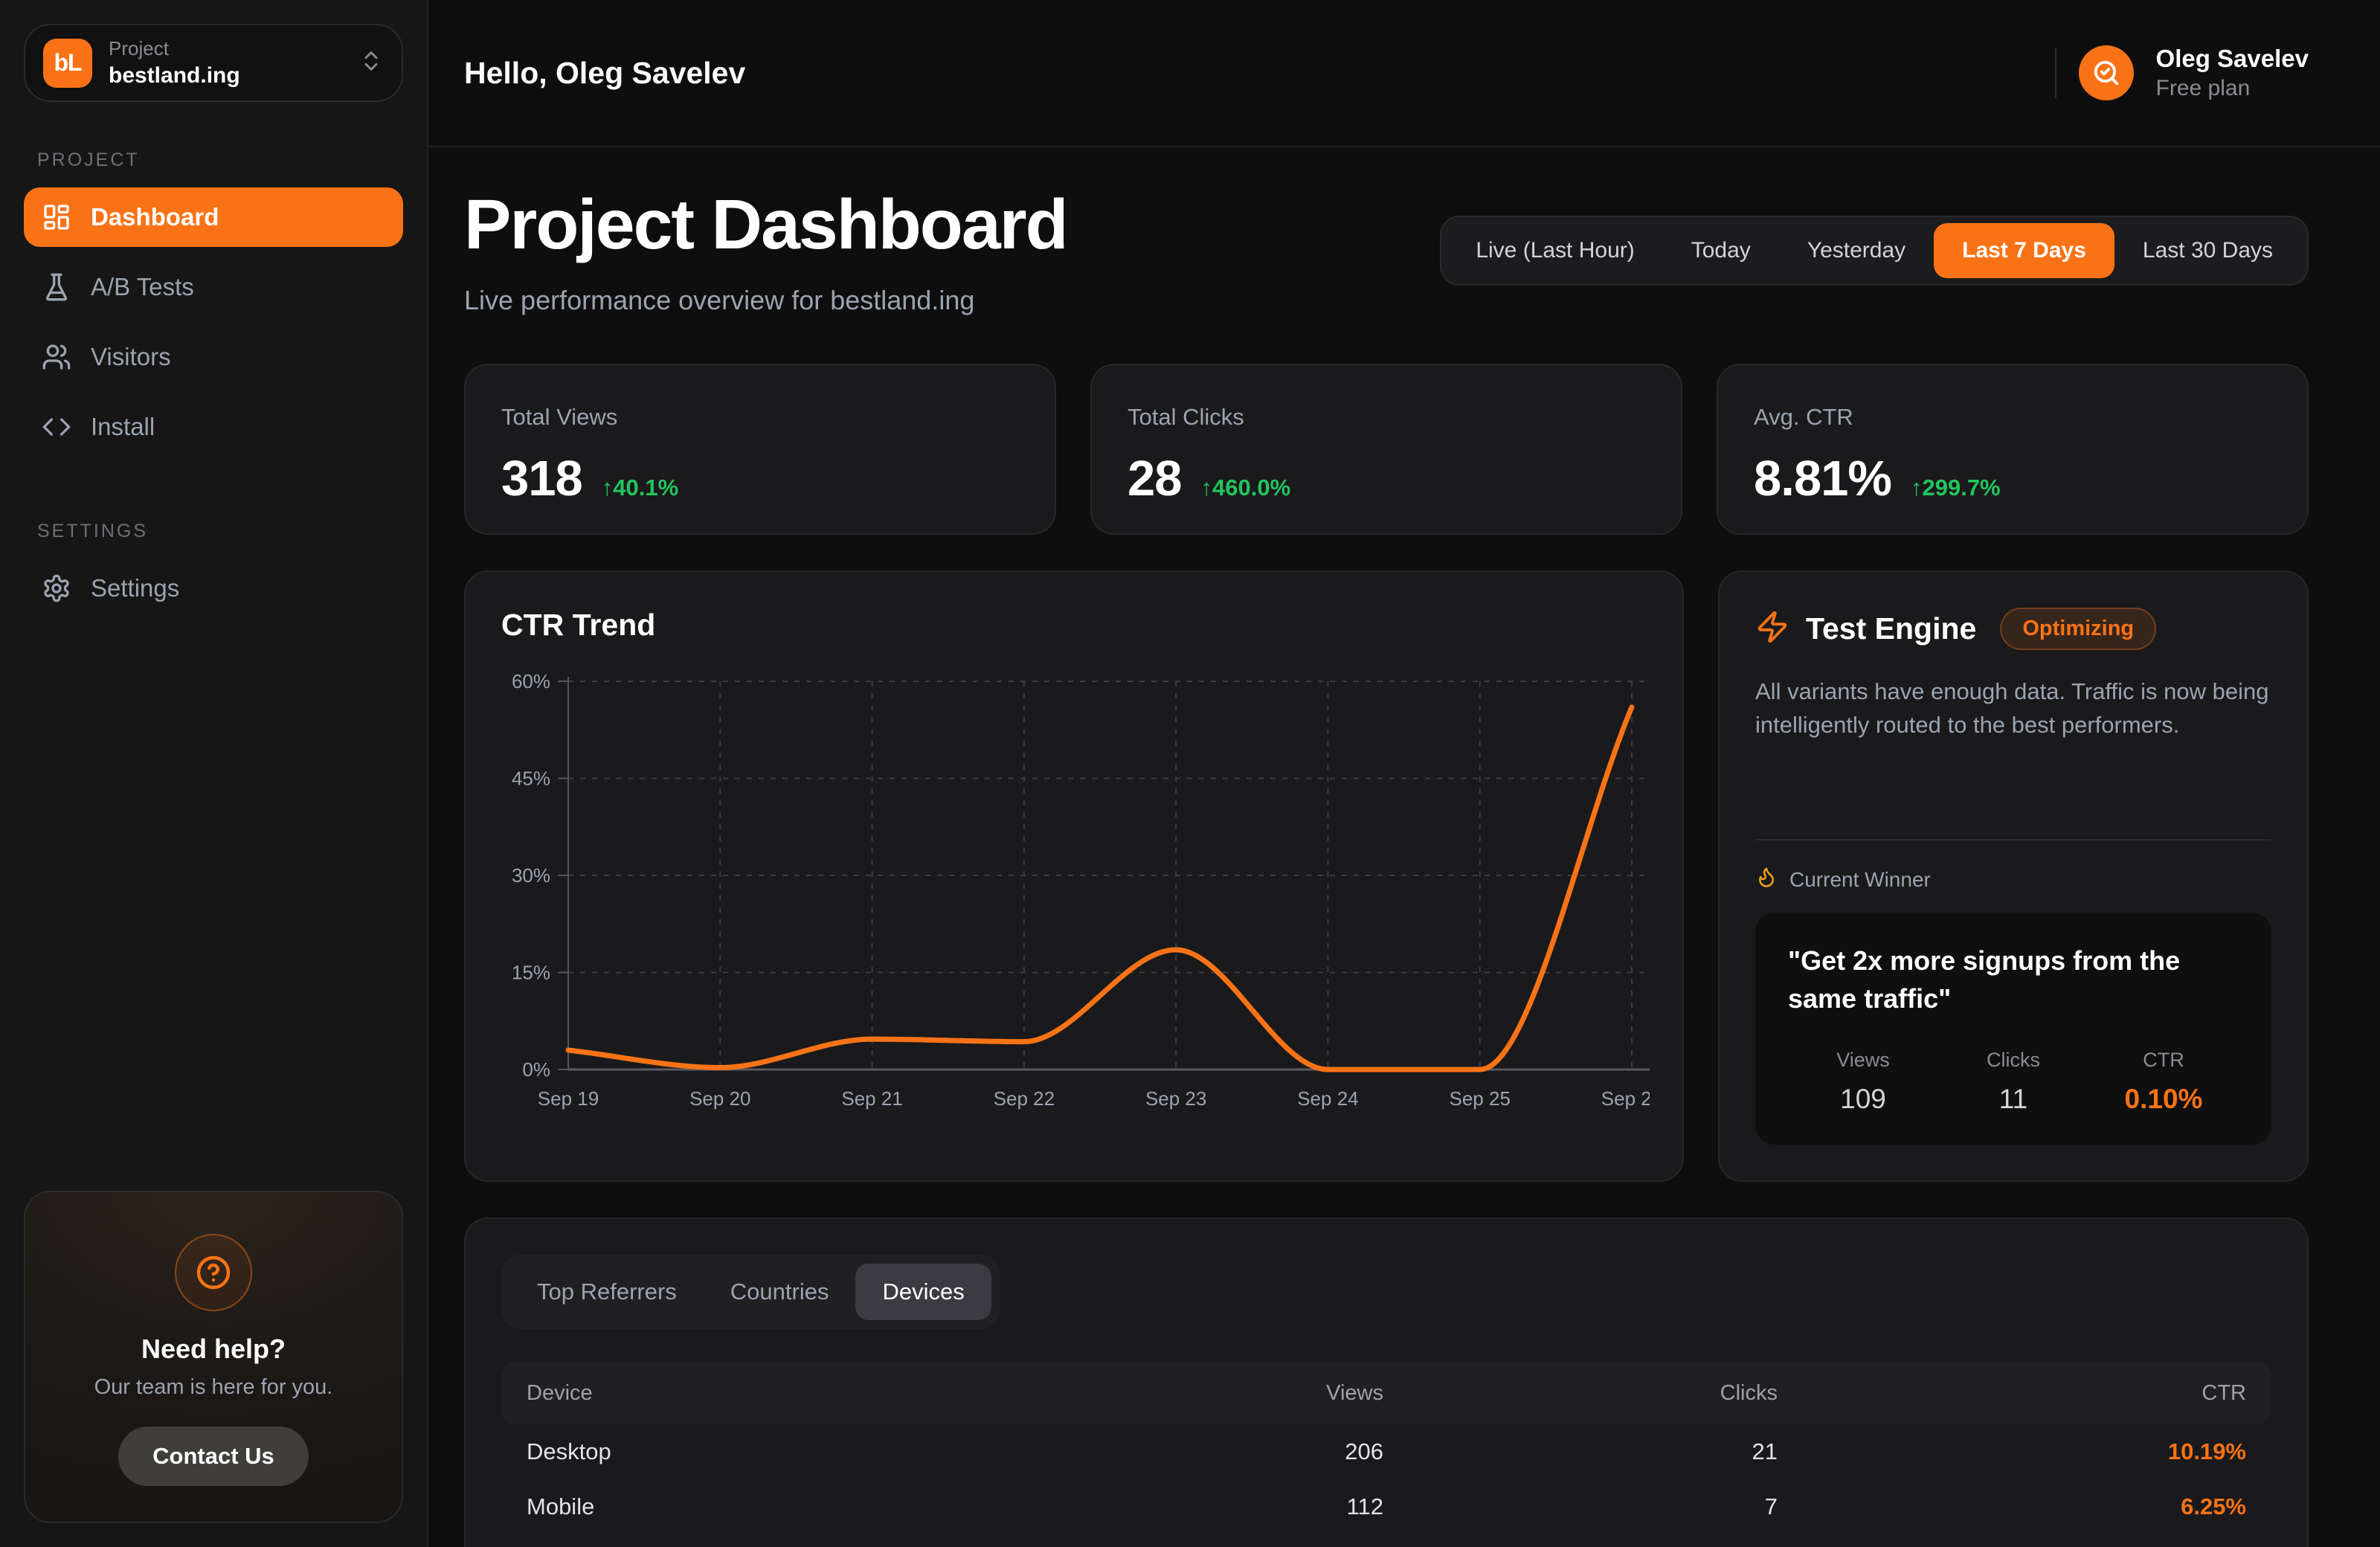 The height and width of the screenshot is (1547, 2380). What do you see at coordinates (56, 217) in the screenshot?
I see `dashboard-icon` at bounding box center [56, 217].